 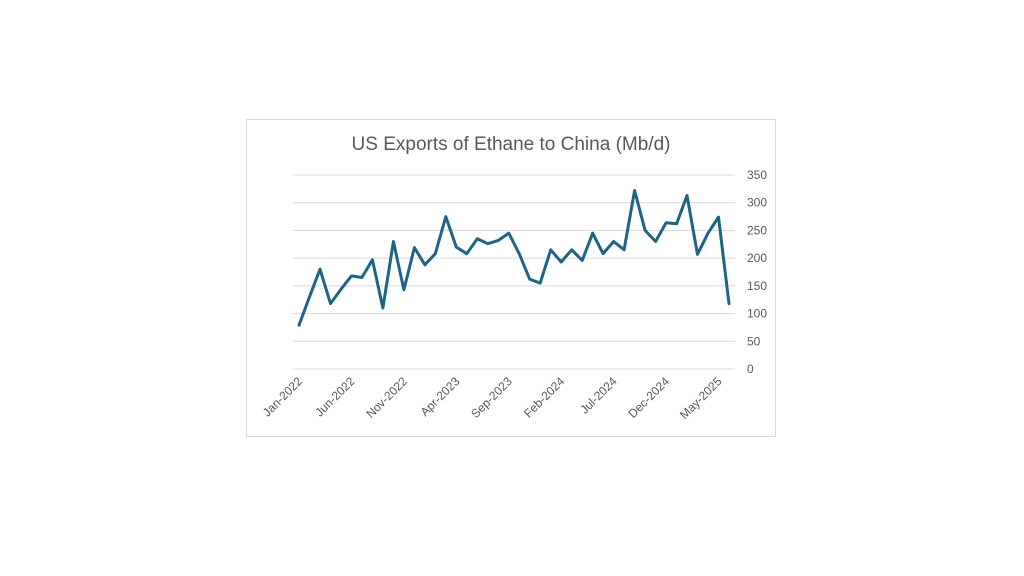 What do you see at coordinates (514, 258) in the screenshot?
I see `series-line` at bounding box center [514, 258].